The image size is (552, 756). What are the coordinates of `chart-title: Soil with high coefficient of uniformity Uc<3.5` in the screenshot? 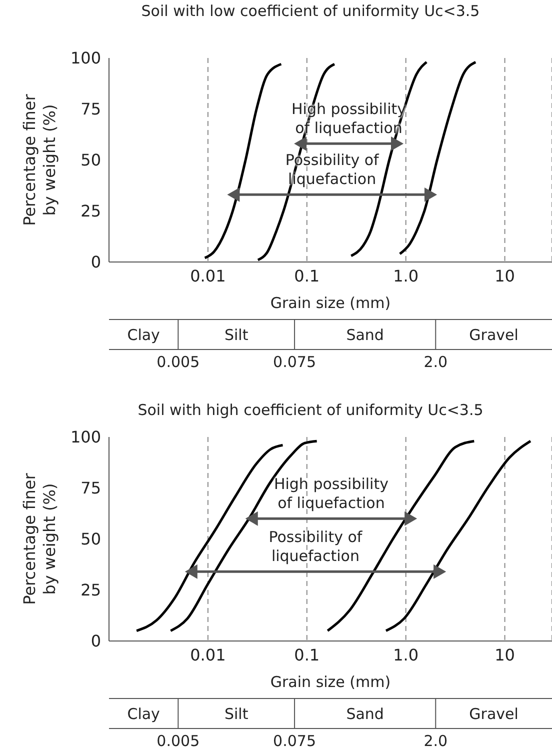 It's located at (310, 410).